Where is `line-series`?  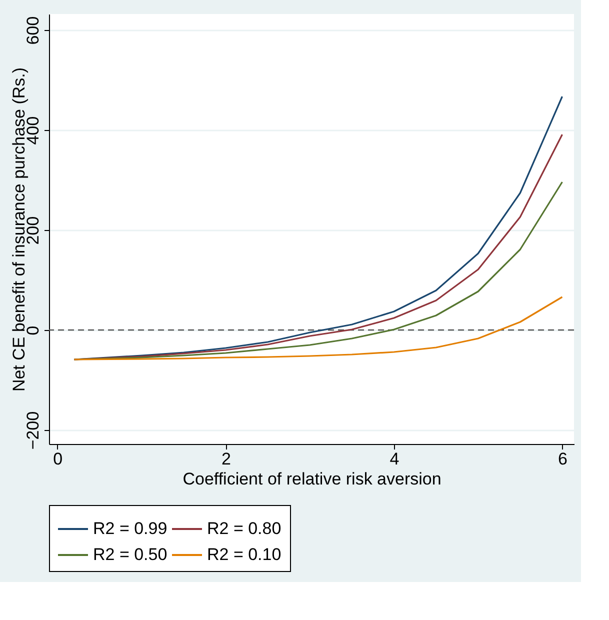
line-series is located at coordinates (318, 328).